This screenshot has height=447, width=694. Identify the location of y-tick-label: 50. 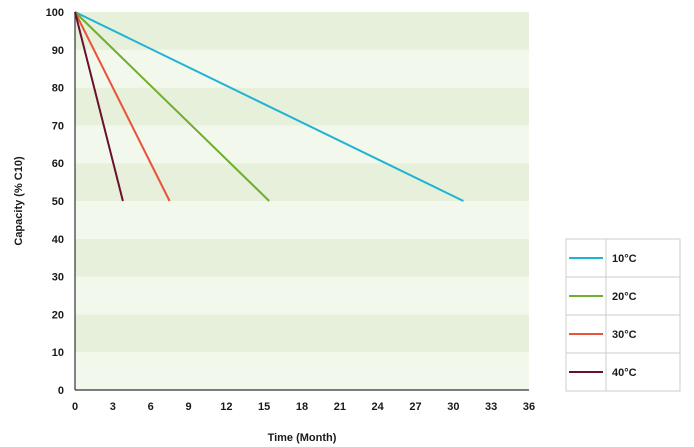
(58, 202).